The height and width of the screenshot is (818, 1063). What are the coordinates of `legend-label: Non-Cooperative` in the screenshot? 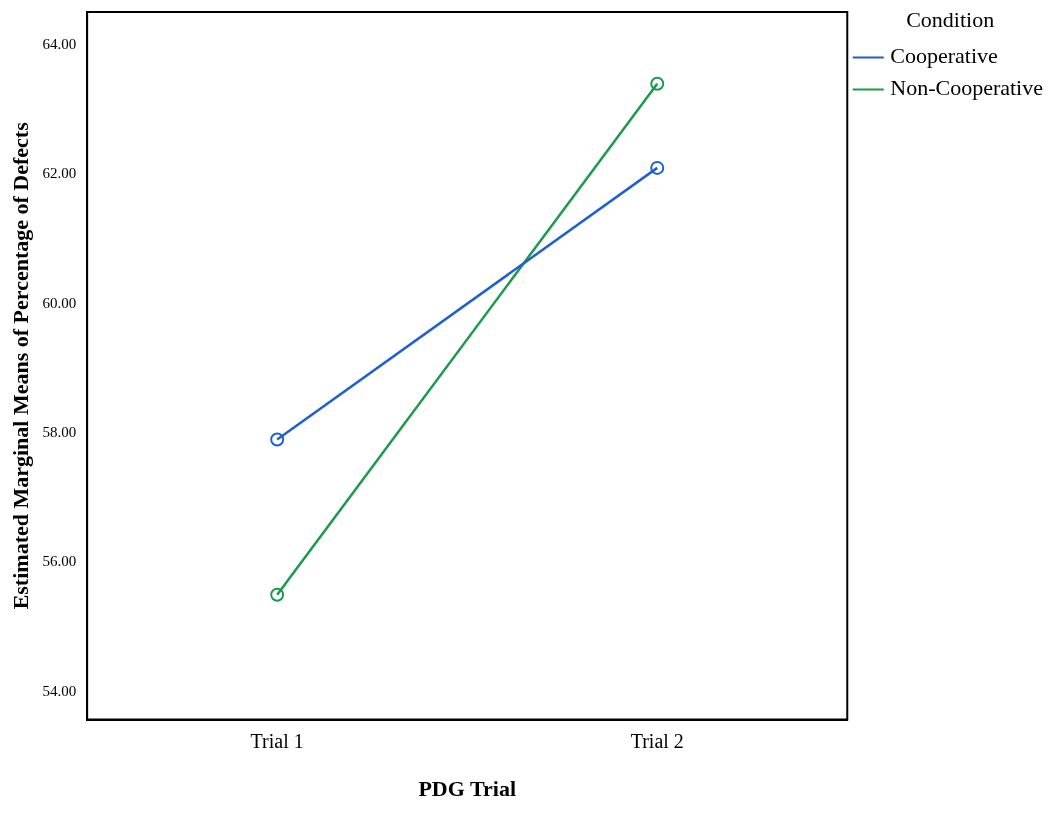 It's located at (966, 88).